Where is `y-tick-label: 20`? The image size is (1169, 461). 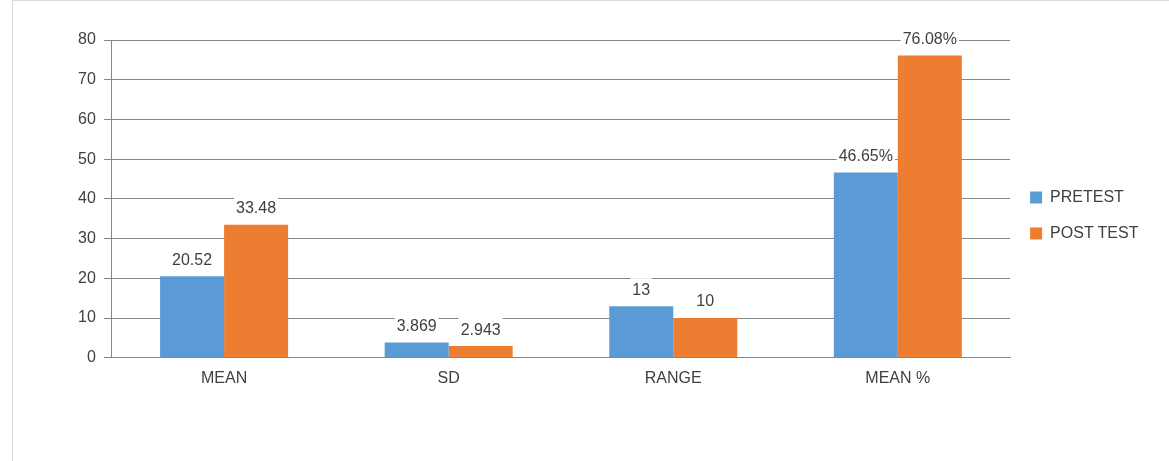
y-tick-label: 20 is located at coordinates (87, 277).